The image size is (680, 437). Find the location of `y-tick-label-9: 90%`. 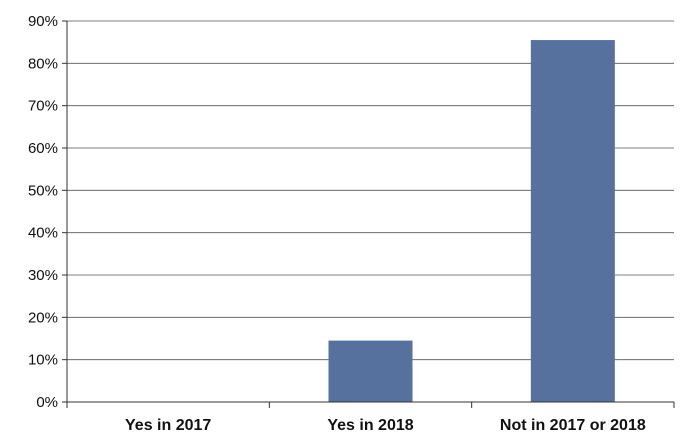

y-tick-label-9: 90% is located at coordinates (43, 21).